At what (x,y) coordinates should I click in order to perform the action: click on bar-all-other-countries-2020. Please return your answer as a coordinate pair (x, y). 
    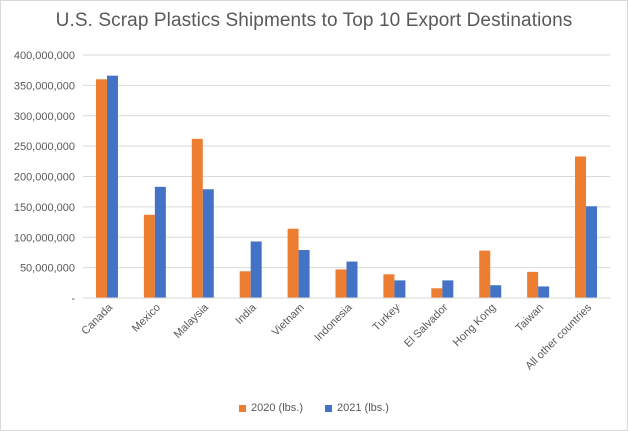
    Looking at the image, I should click on (581, 227).